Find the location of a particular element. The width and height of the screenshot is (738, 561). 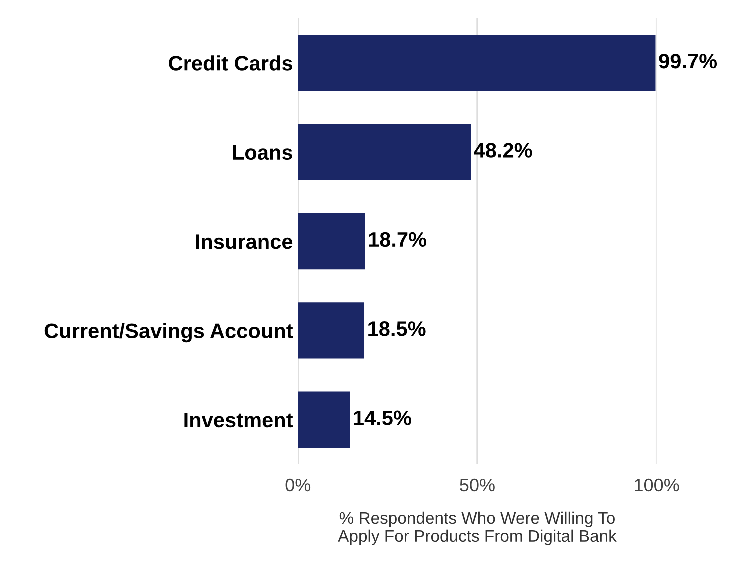

y-tick-label: Credit Cards is located at coordinates (230, 63).